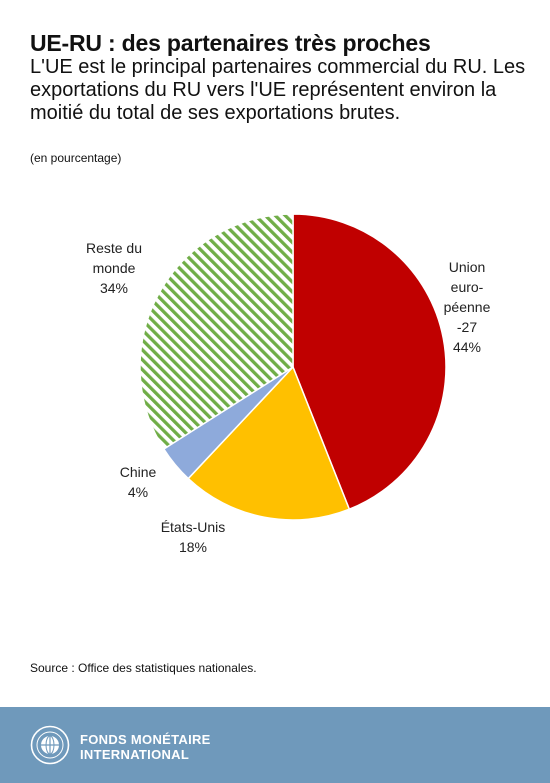 This screenshot has height=783, width=550. I want to click on unit-note: (en pourcentage), so click(76, 158).